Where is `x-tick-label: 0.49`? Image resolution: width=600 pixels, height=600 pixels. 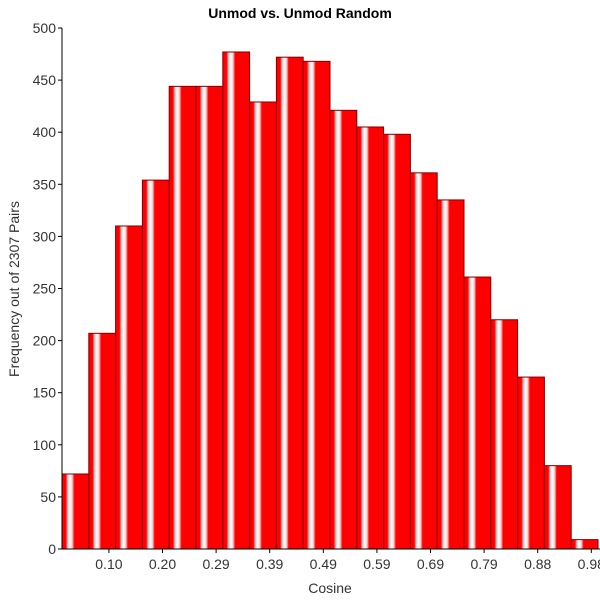
x-tick-label: 0.49 is located at coordinates (323, 564).